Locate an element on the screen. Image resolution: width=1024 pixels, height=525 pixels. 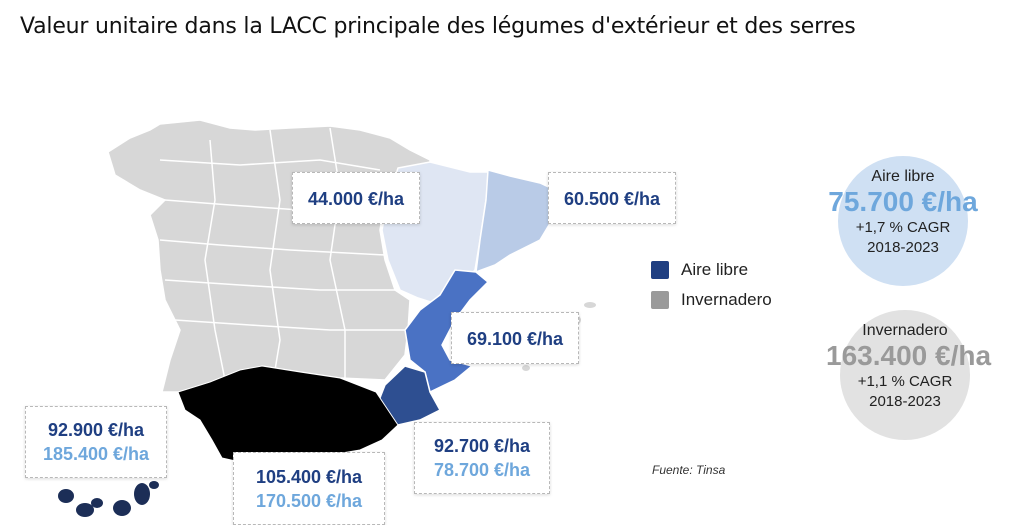
summary-greenhouse-cagr: +1,1 % CAGR is located at coordinates (905, 381).